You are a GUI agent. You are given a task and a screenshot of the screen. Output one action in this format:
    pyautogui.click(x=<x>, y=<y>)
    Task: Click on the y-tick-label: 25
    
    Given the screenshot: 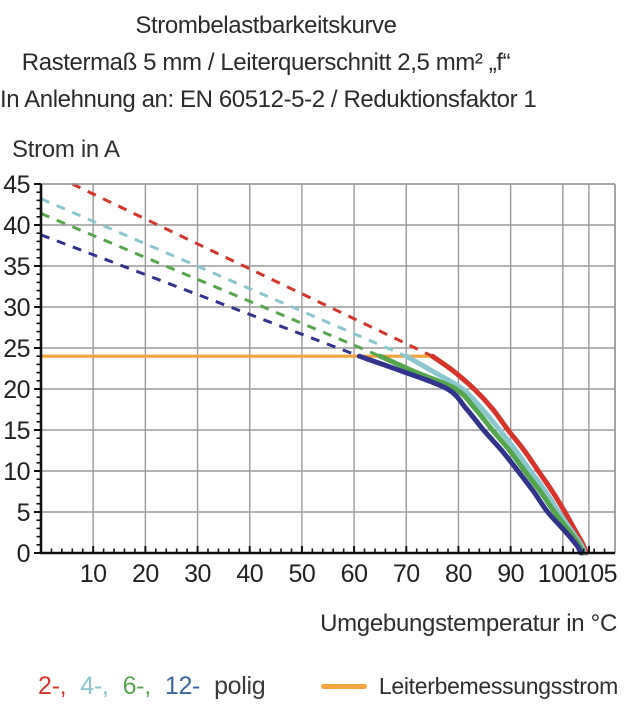 What is the action you would take?
    pyautogui.click(x=16, y=349)
    